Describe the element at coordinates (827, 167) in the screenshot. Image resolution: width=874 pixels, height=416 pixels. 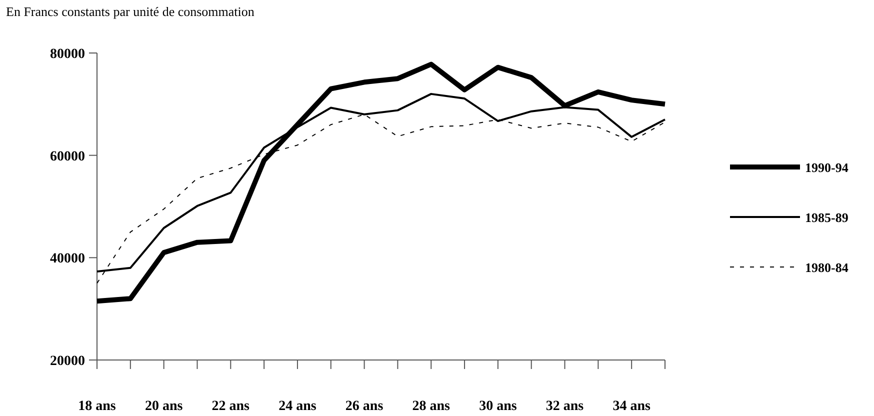
I see `text: 1990-94` at that location.